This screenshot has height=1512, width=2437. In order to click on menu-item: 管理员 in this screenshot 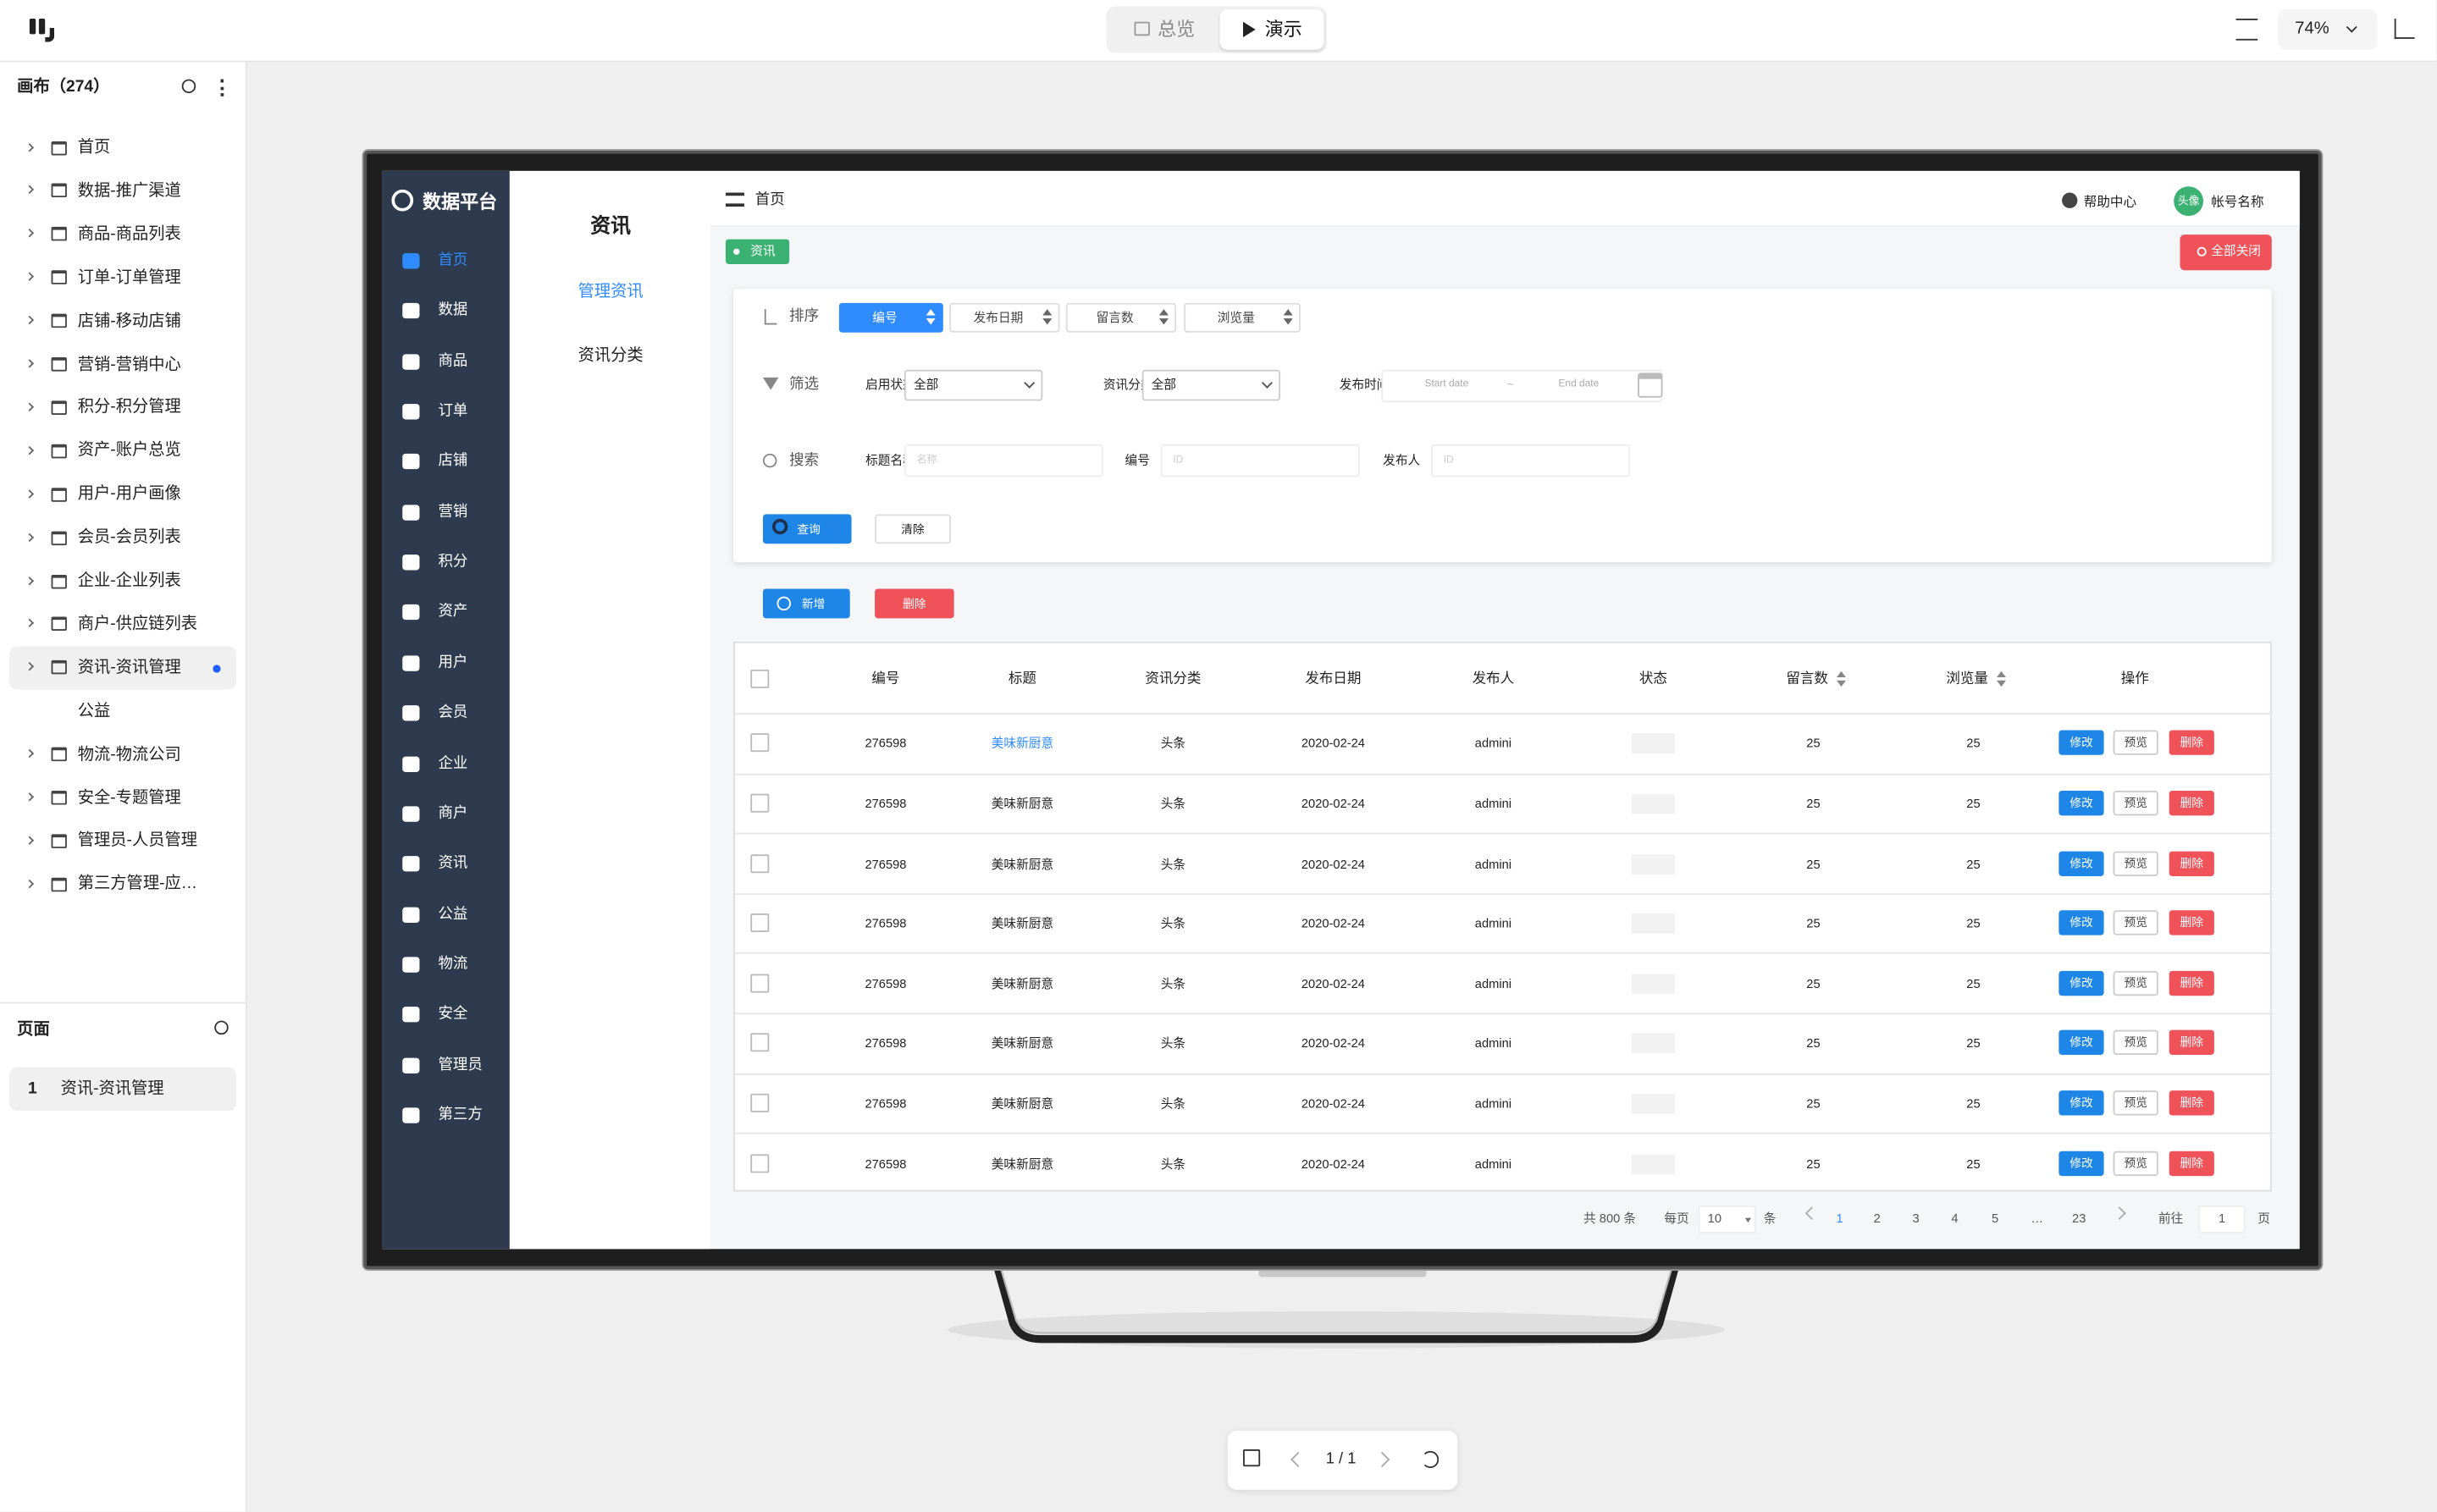, I will do `click(461, 1064)`.